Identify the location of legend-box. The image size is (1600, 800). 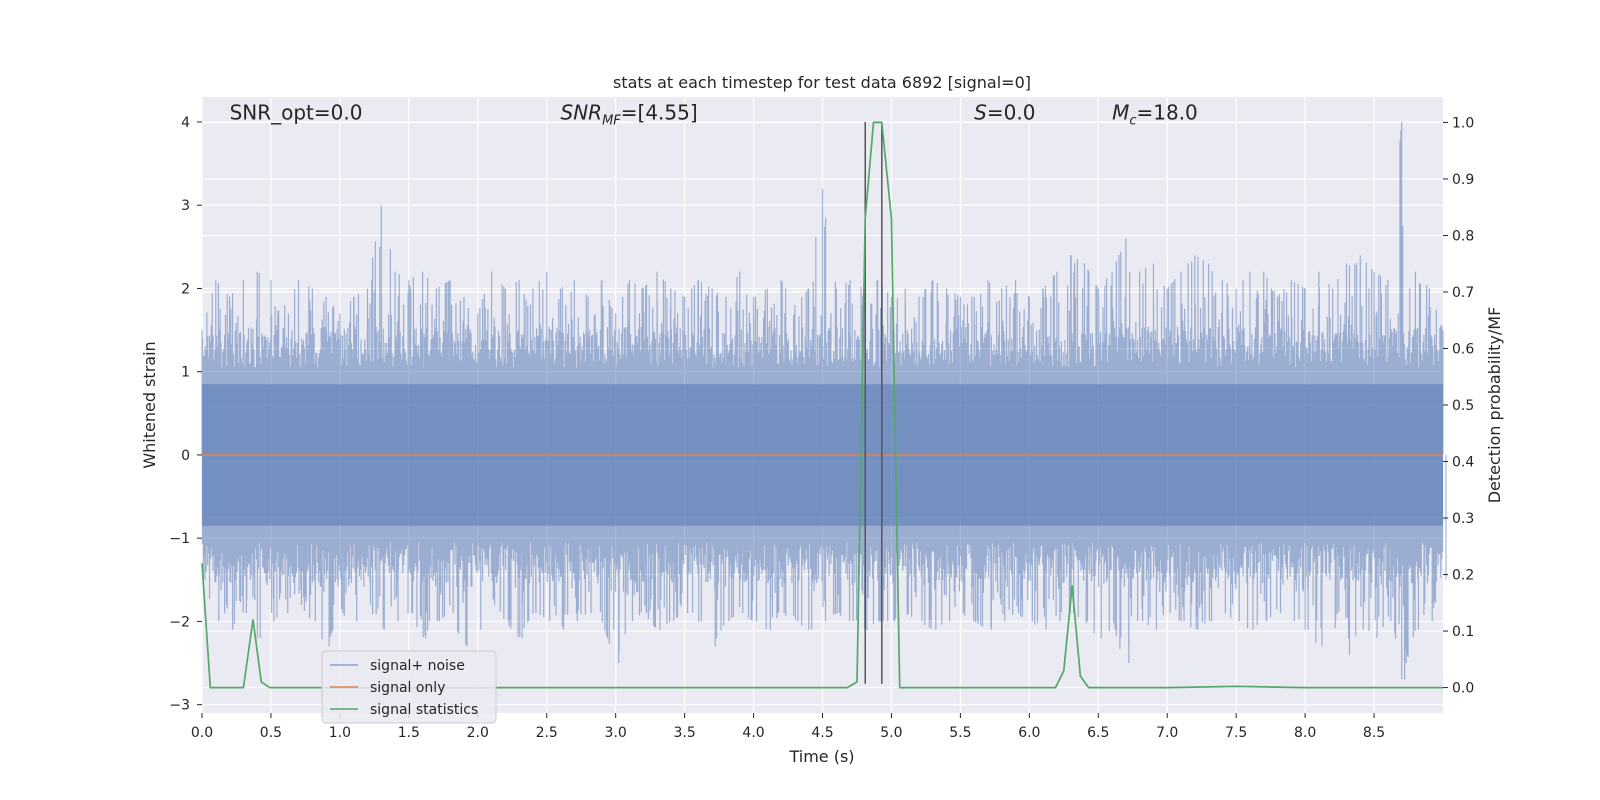
(409, 687).